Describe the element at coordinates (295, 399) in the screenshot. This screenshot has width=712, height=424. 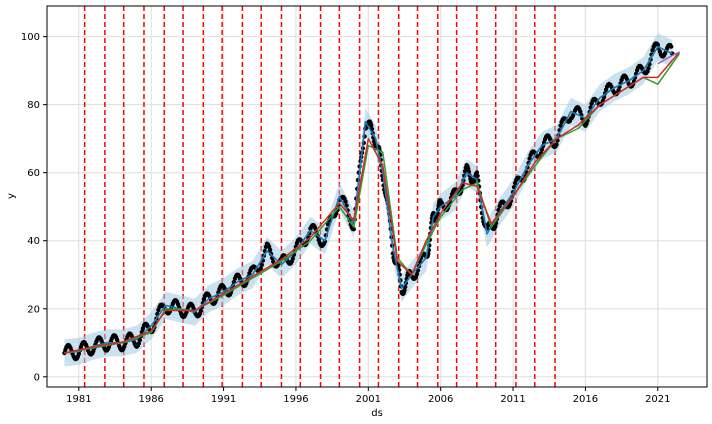
I see `x-tick-label-3: 1996` at that location.